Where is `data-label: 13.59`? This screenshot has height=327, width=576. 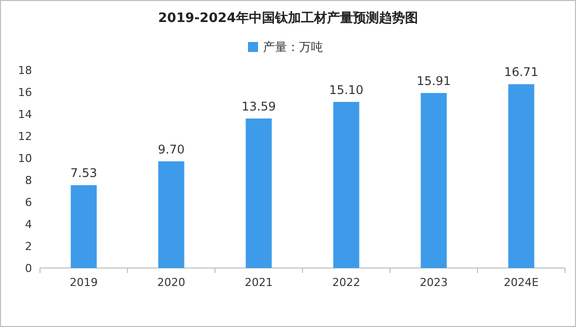
data-label: 13.59 is located at coordinates (259, 107).